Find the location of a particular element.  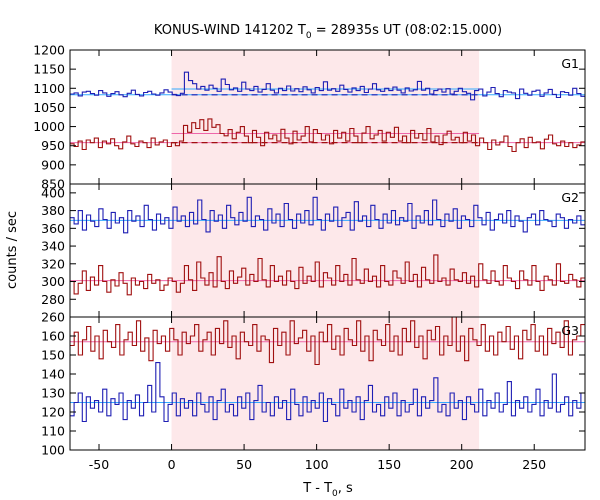

y-tick-label: 360 is located at coordinates (53, 228).